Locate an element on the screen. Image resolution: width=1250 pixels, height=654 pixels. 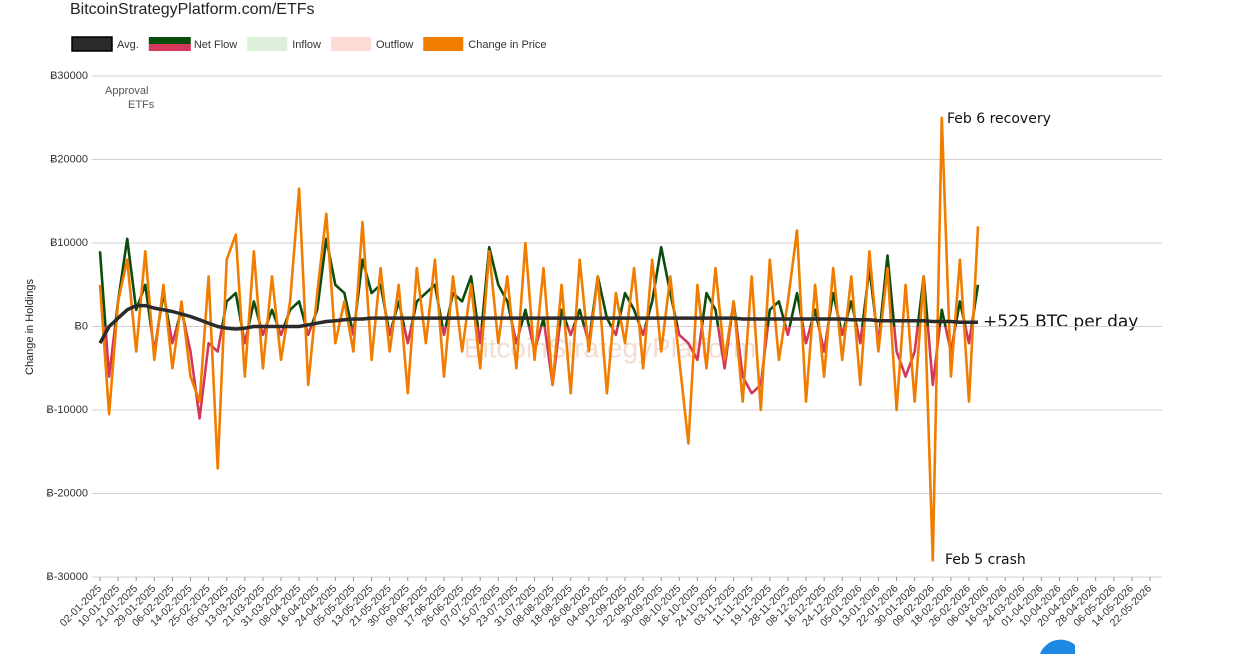
annotation: Approval is located at coordinates (126, 91).